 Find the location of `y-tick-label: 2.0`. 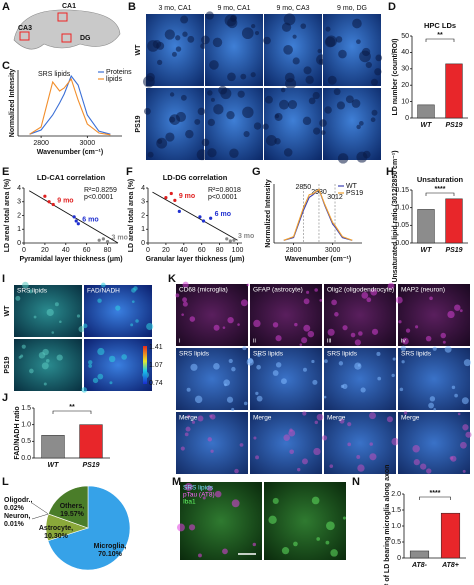

y-tick-label: 2.0 is located at coordinates (396, 494).